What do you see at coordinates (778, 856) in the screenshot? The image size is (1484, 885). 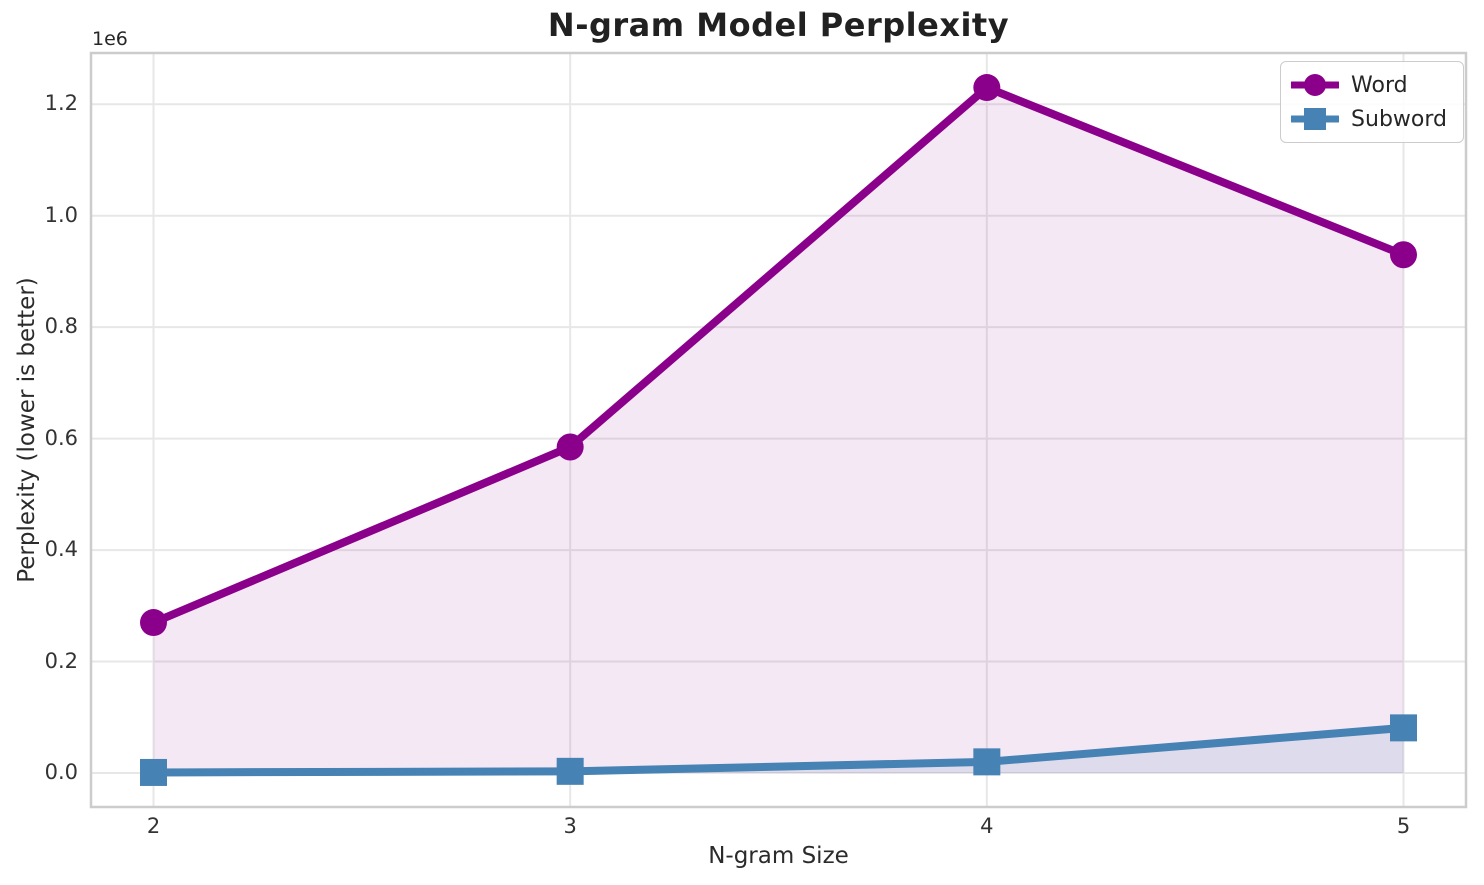 I see `x-axis-label: N-gram Size` at bounding box center [778, 856].